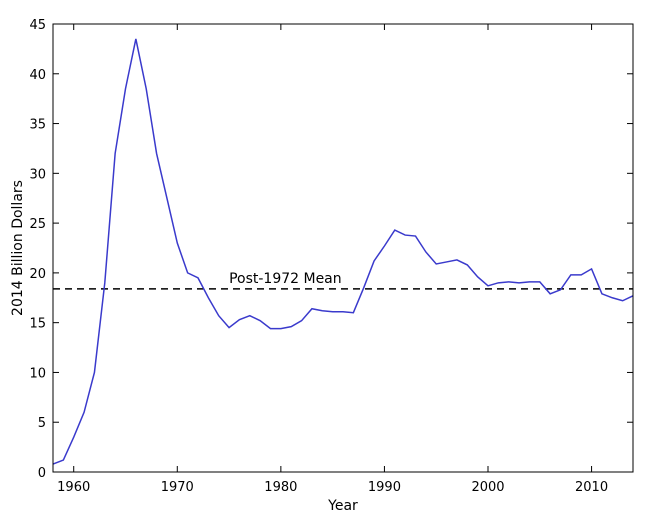  What do you see at coordinates (591, 487) in the screenshot?
I see `x-tick-label: 2010` at bounding box center [591, 487].